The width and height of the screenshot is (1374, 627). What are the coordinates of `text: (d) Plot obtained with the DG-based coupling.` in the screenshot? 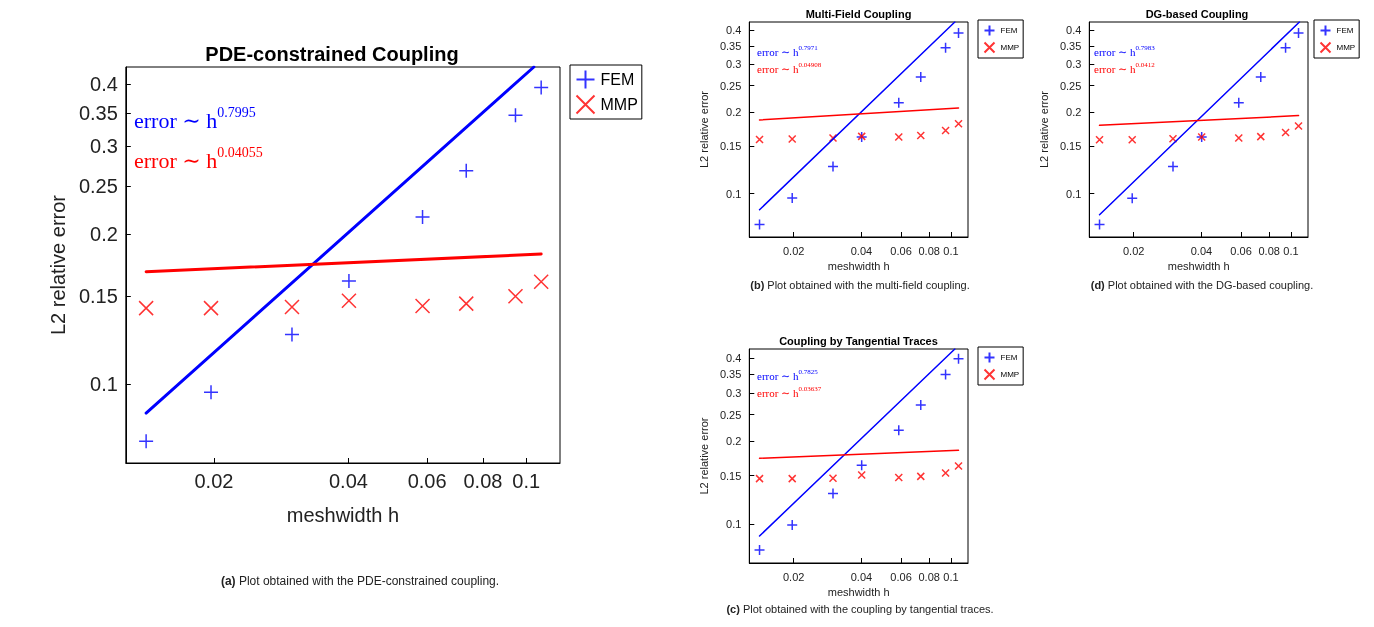 It's located at (1202, 284).